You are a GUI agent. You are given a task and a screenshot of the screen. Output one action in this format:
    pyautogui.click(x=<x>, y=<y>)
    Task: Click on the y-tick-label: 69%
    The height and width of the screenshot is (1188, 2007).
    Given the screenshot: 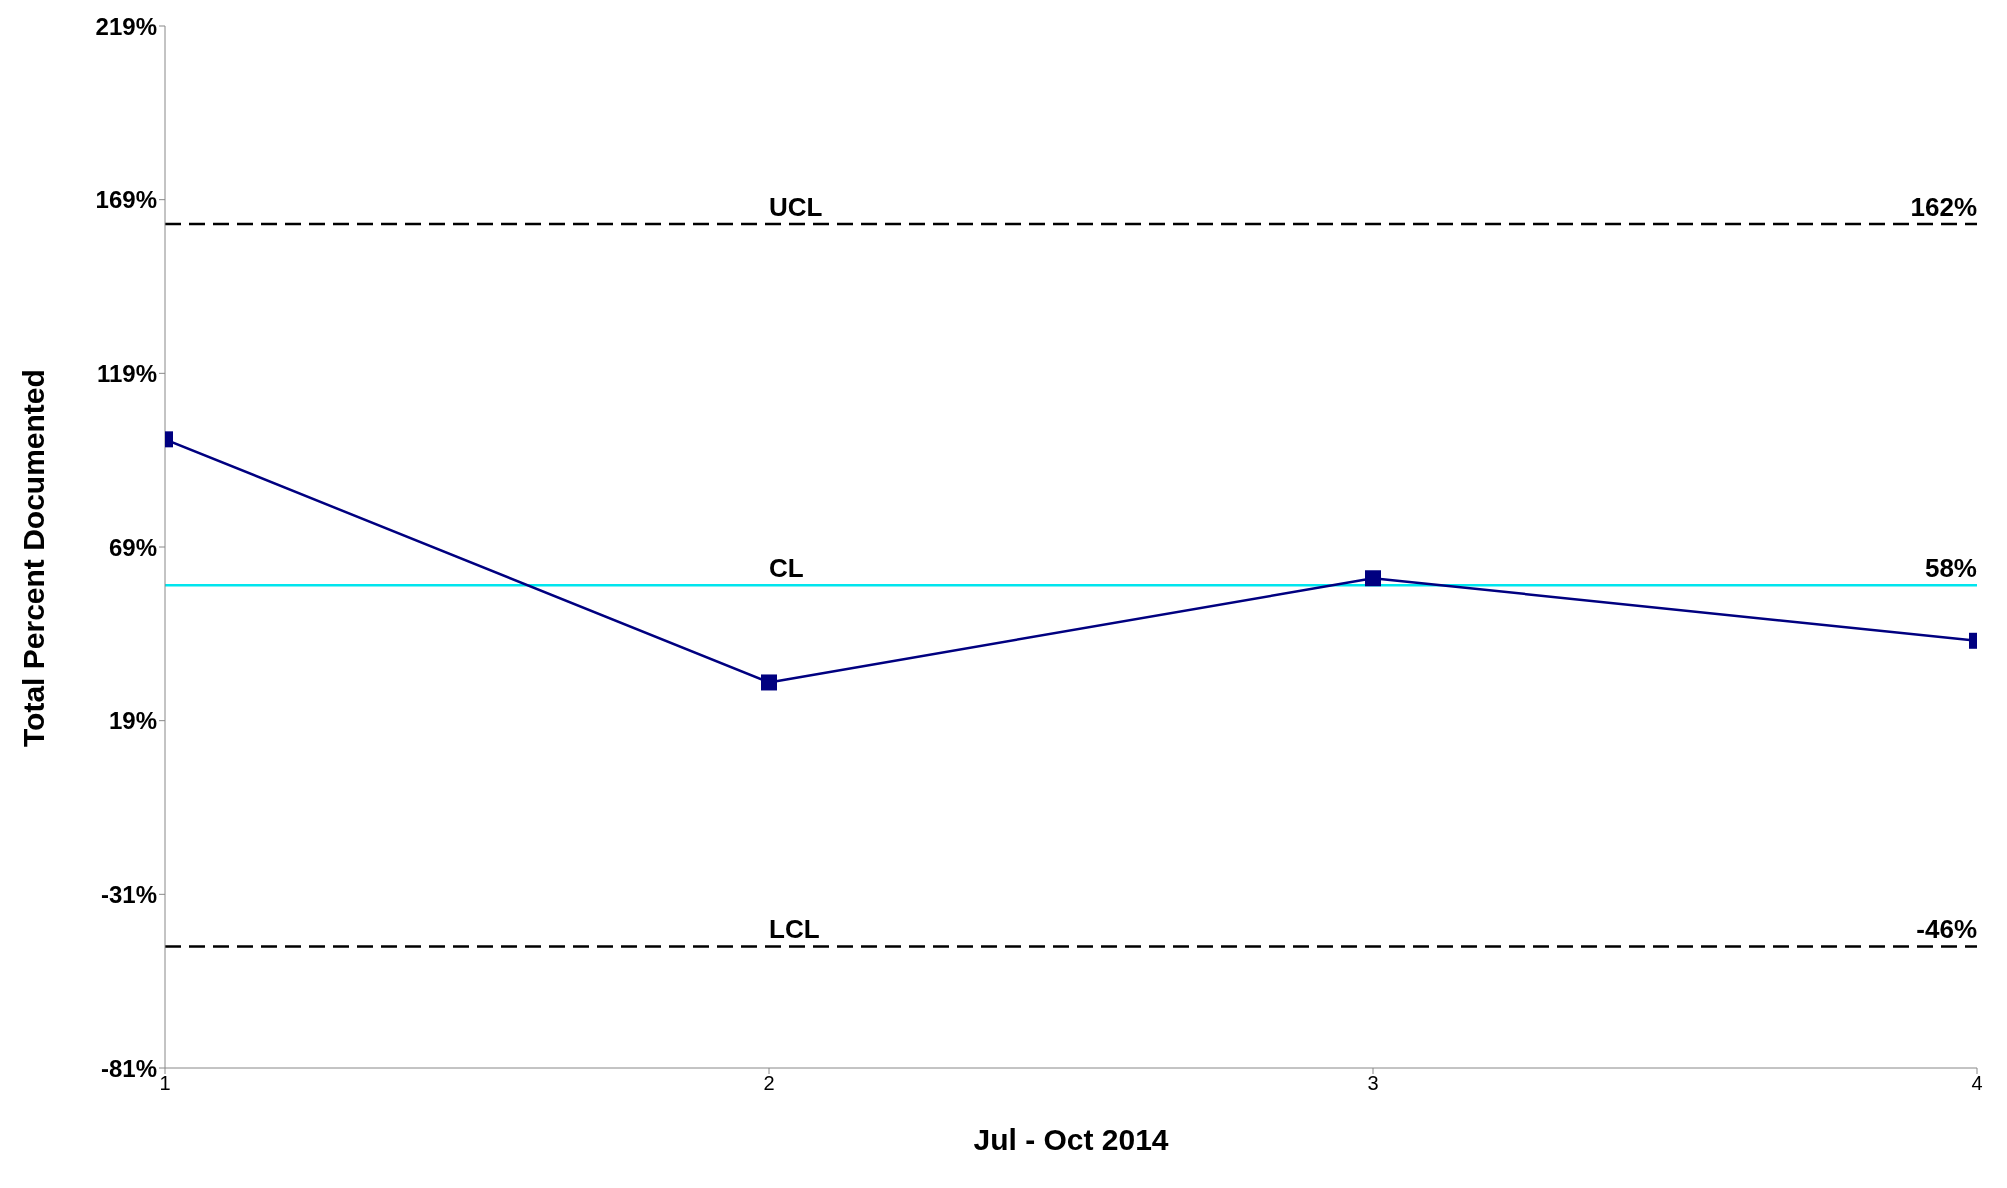 What is the action you would take?
    pyautogui.click(x=132, y=547)
    